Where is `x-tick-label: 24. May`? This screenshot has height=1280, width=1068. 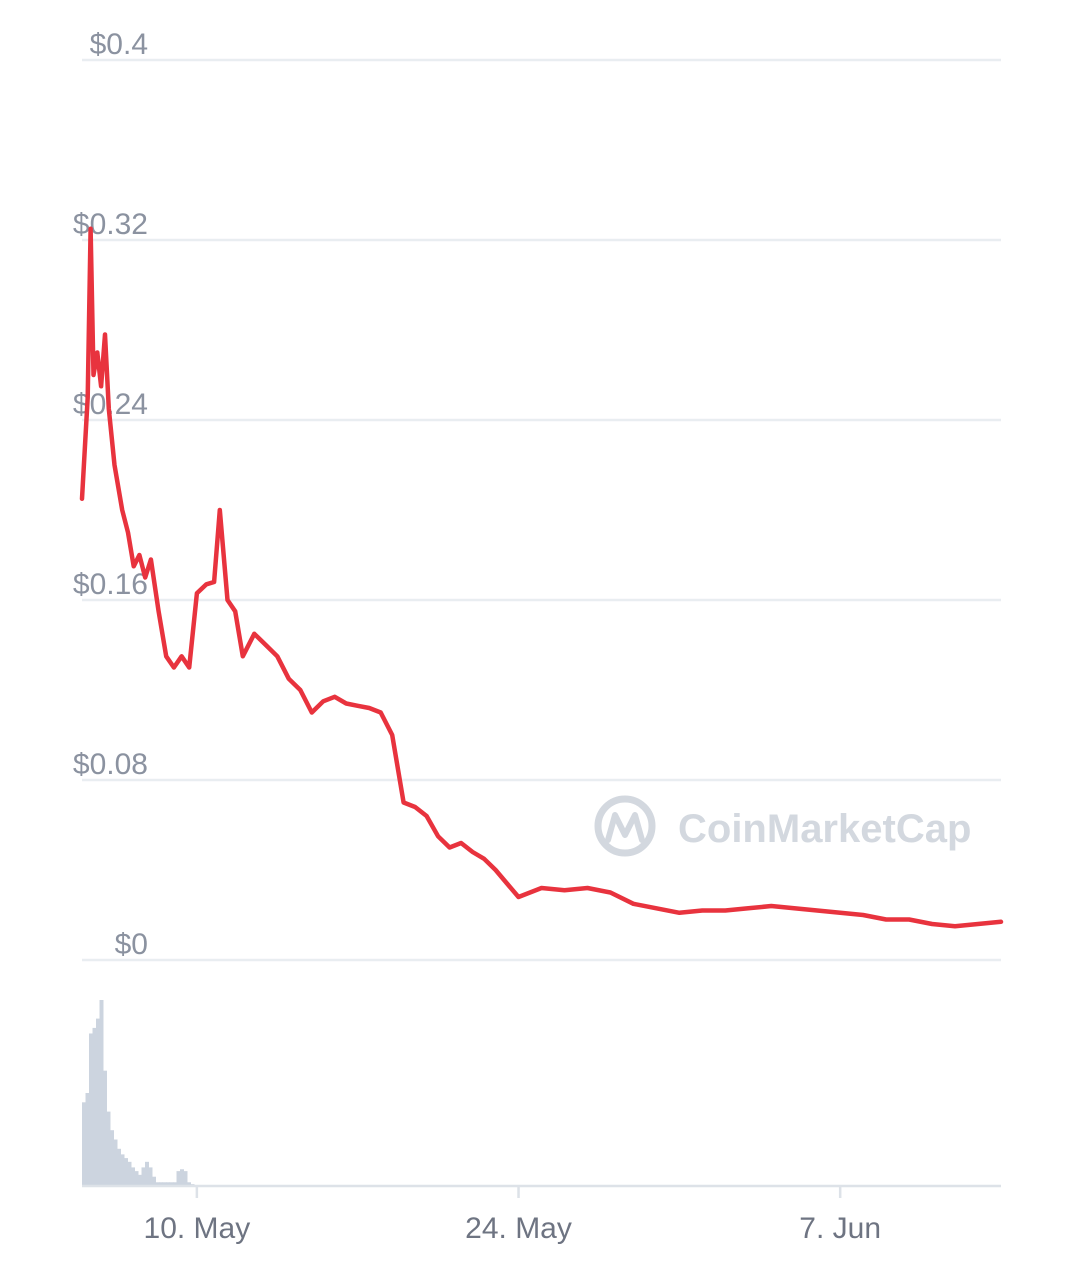 x-tick-label: 24. May is located at coordinates (518, 1228).